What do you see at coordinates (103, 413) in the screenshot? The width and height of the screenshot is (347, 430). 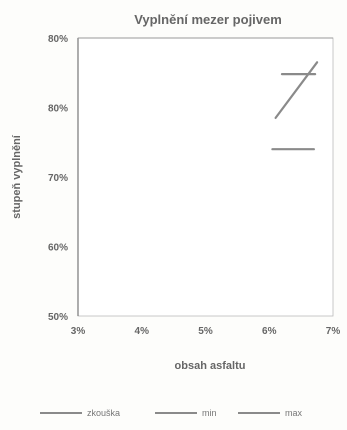 I see `legend-label: zkouška` at bounding box center [103, 413].